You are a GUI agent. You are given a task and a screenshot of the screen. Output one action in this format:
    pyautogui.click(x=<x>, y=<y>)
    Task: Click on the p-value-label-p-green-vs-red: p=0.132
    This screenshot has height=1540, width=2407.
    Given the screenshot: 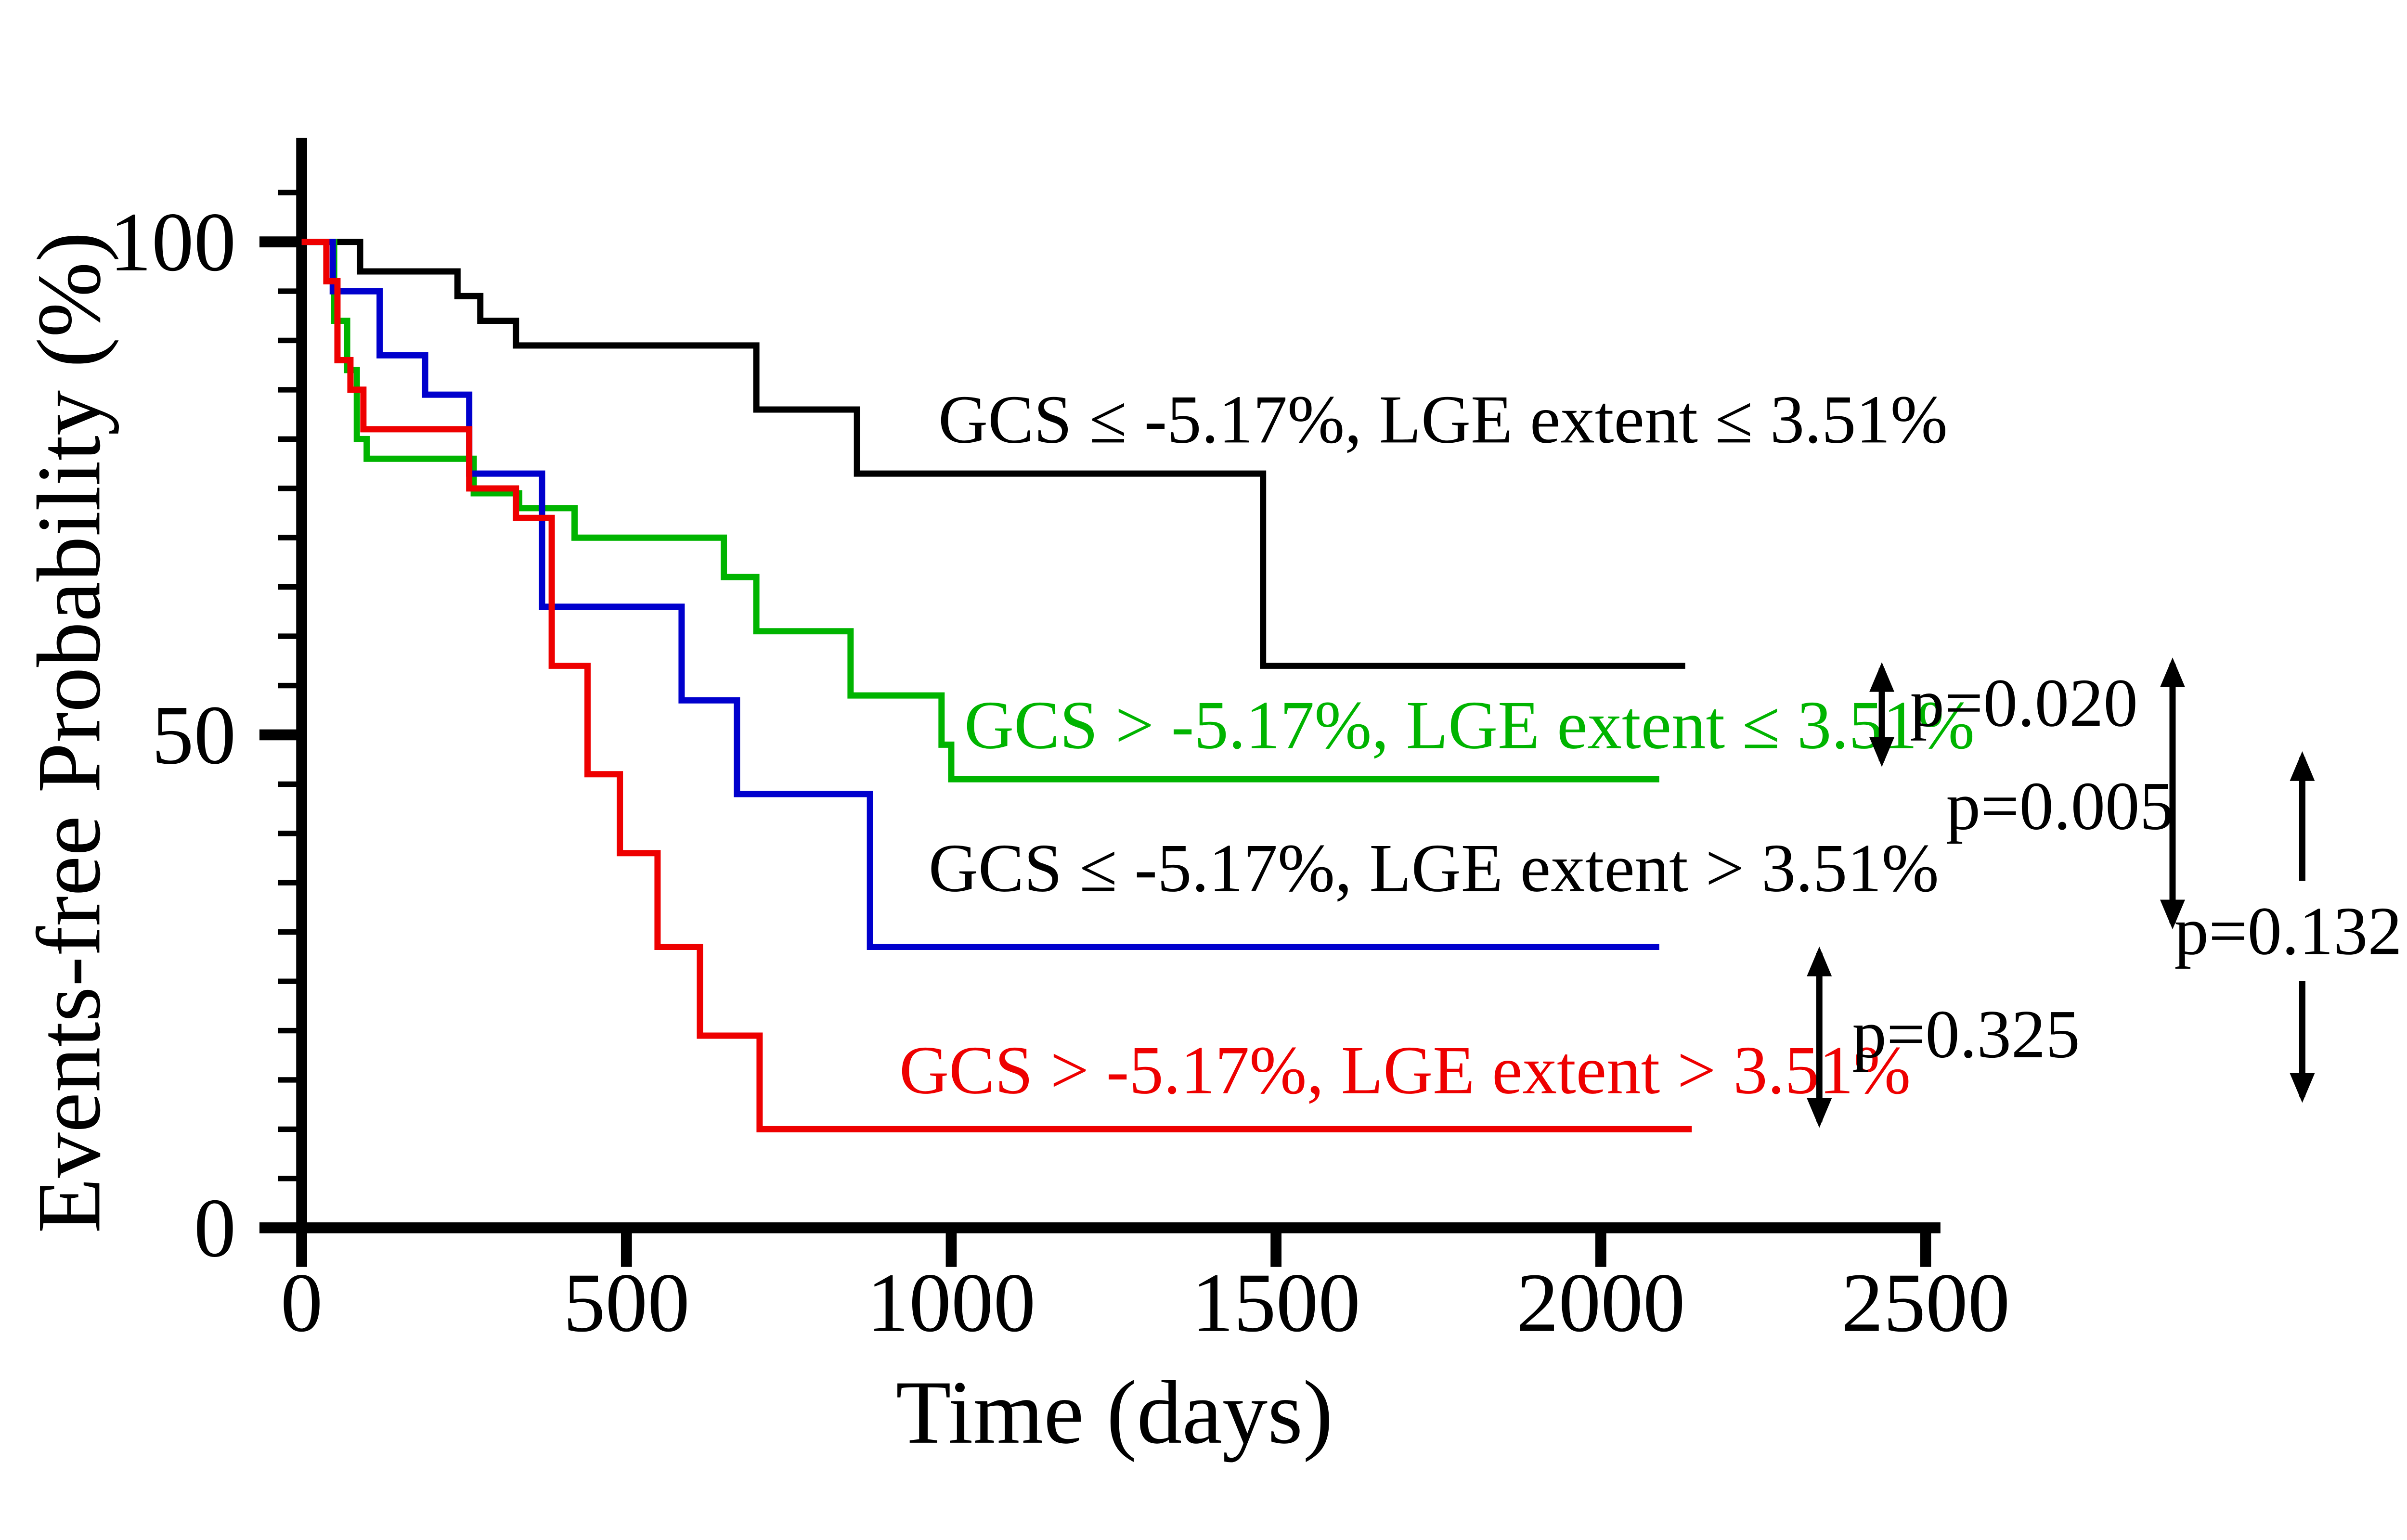 What is the action you would take?
    pyautogui.click(x=2288, y=931)
    